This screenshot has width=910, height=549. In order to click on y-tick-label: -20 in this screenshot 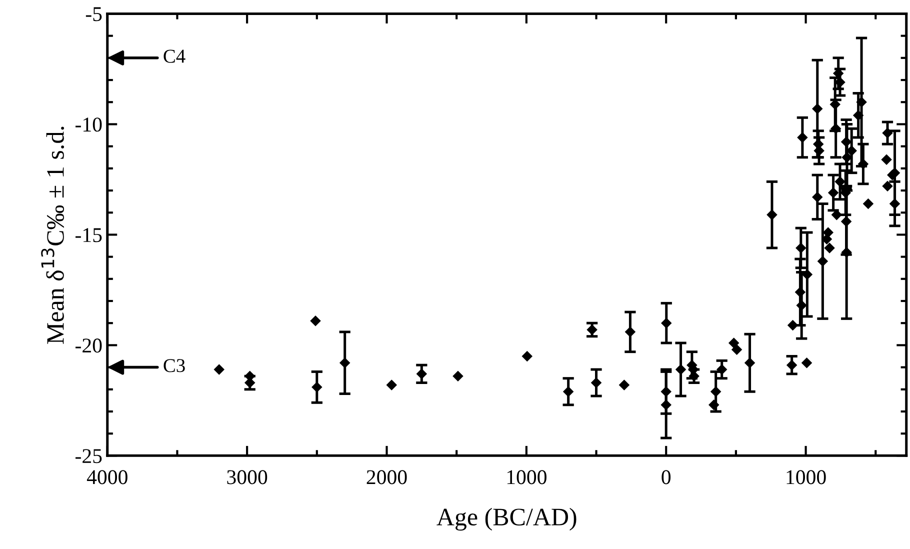, I will do `click(89, 345)`.